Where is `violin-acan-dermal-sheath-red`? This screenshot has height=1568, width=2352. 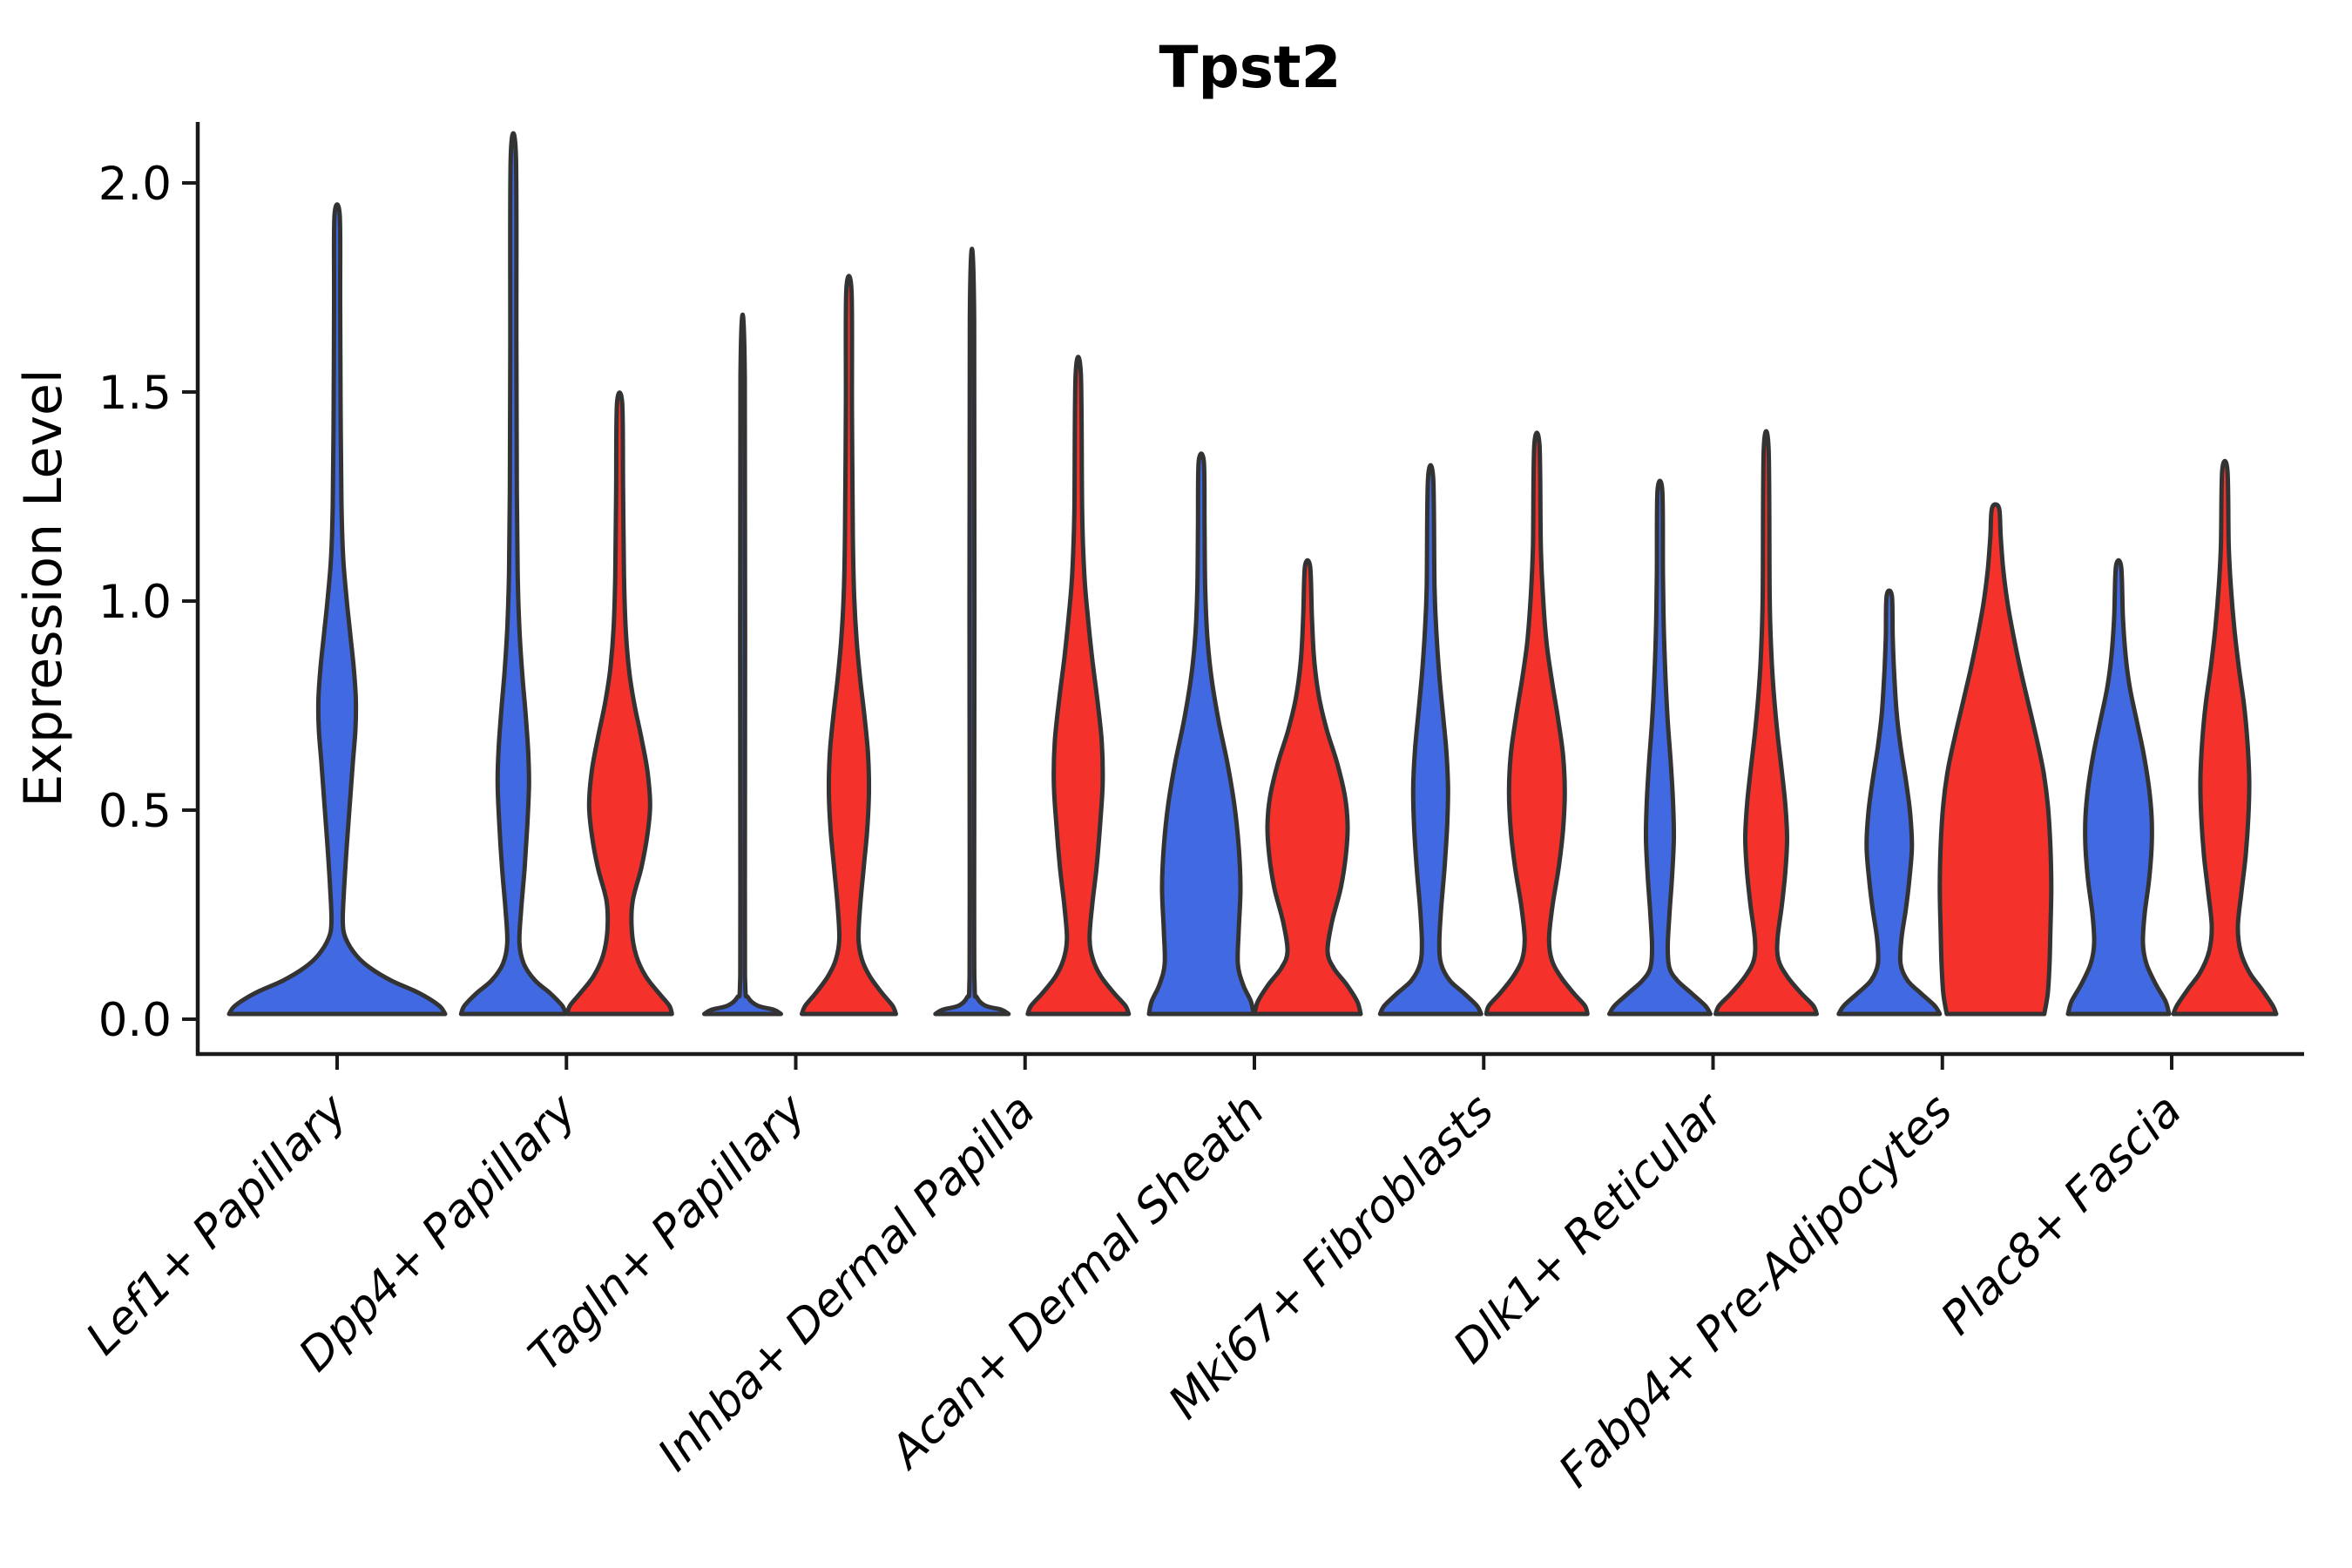
violin-acan-dermal-sheath-red is located at coordinates (1307, 787).